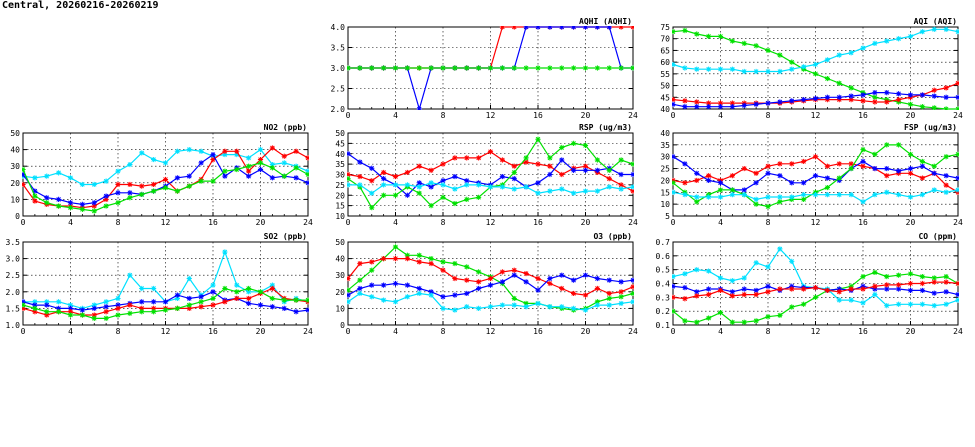 The height and width of the screenshot is (447, 975). Describe the element at coordinates (958, 331) in the screenshot. I see `x-tick-label: 24` at that location.